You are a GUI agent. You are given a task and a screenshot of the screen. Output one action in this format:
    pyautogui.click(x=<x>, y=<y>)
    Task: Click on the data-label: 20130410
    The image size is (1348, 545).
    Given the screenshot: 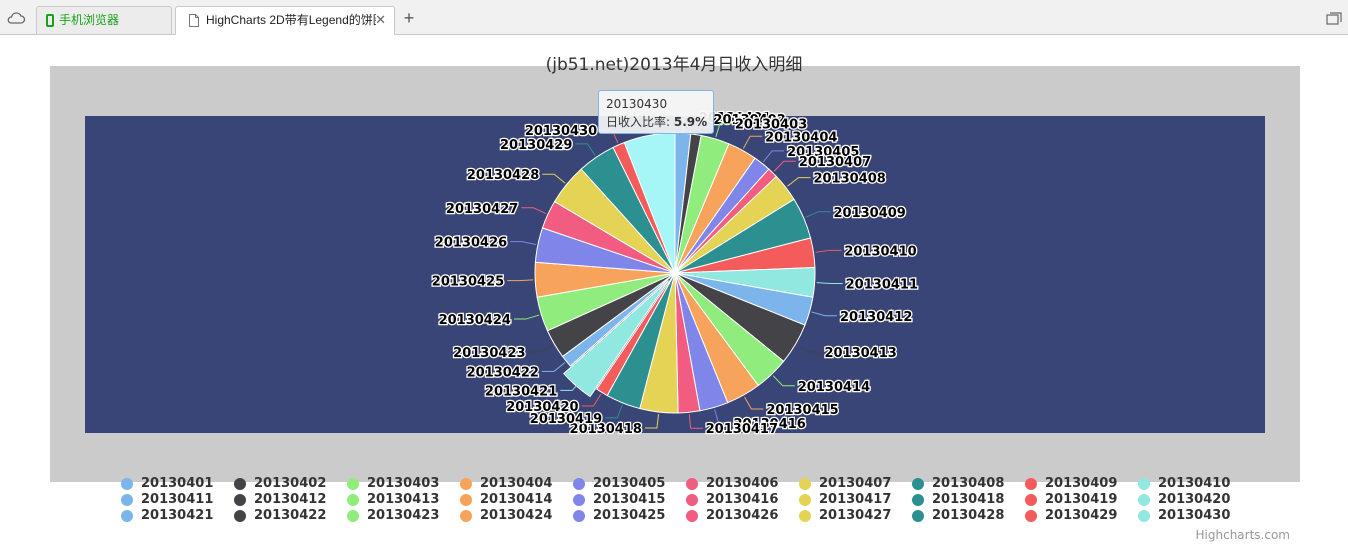 What is the action you would take?
    pyautogui.click(x=880, y=251)
    